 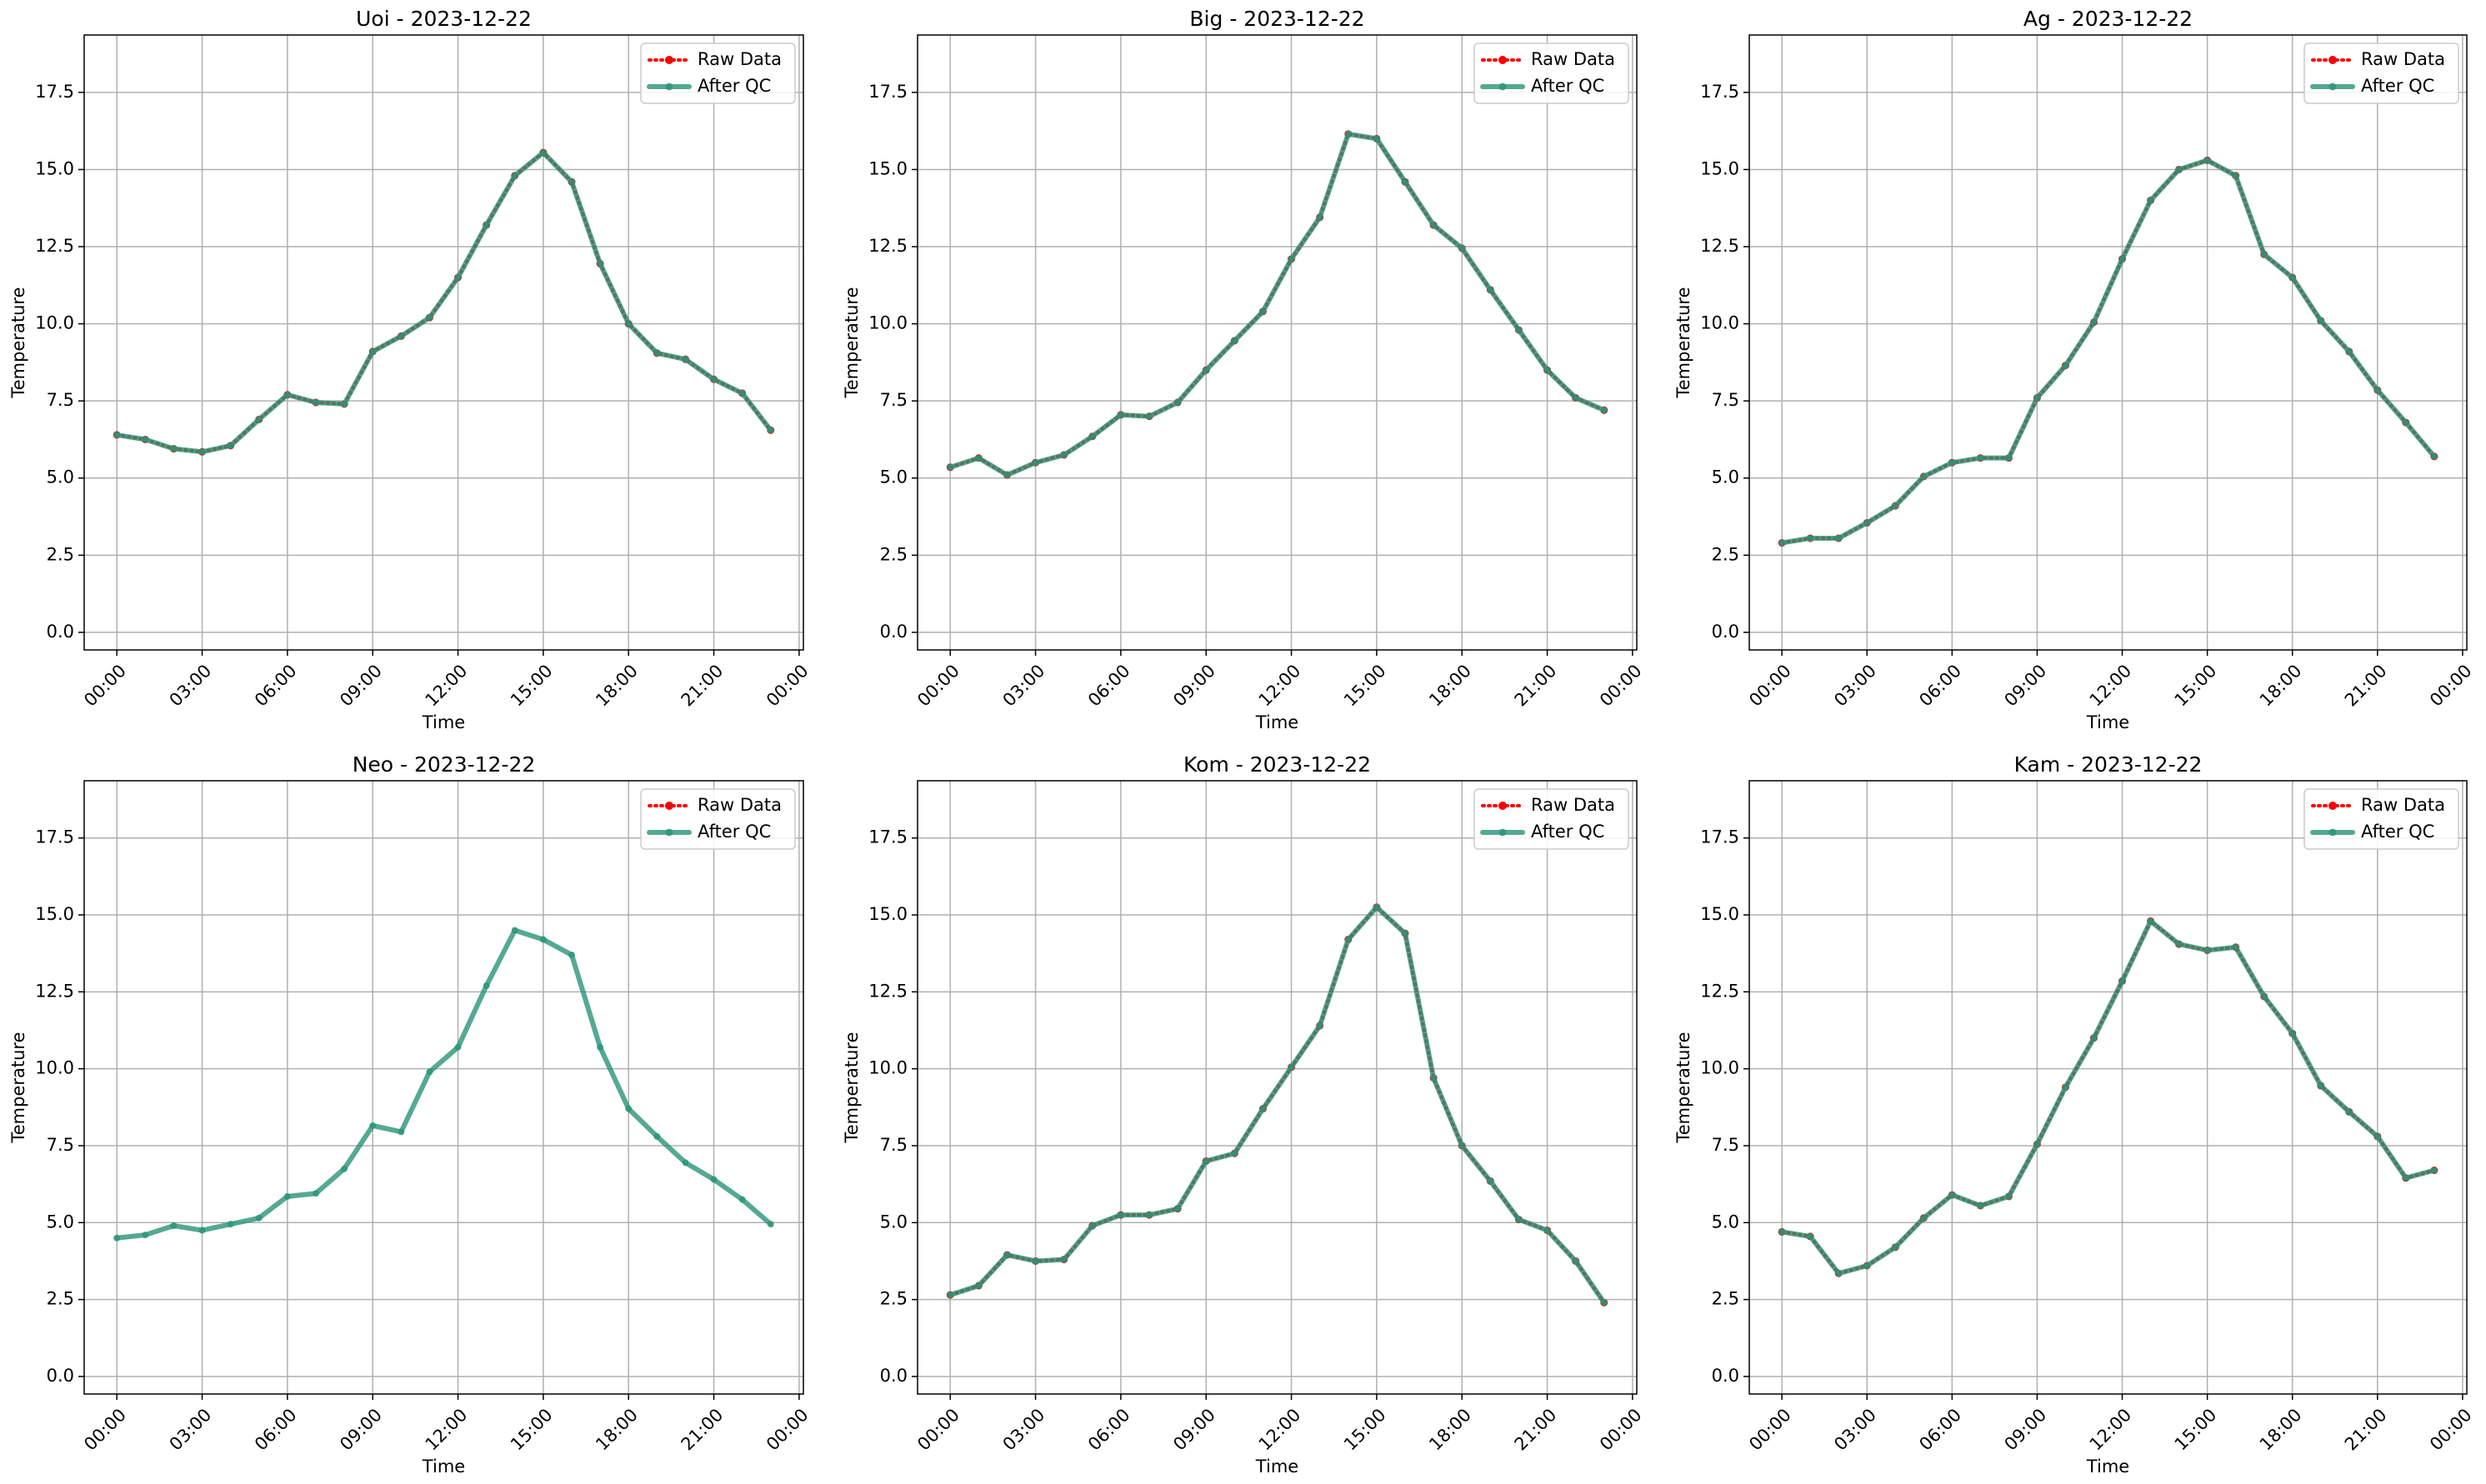 What do you see at coordinates (1725, 1376) in the screenshot?
I see `y-tick-label: 0.0` at bounding box center [1725, 1376].